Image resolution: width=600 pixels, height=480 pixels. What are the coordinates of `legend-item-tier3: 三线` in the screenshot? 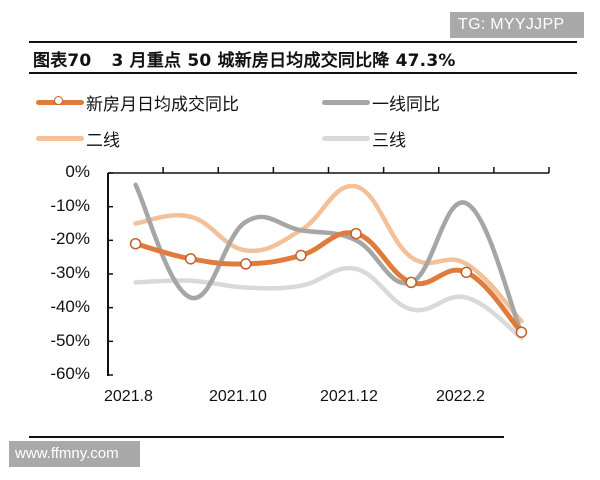 It's located at (364, 138).